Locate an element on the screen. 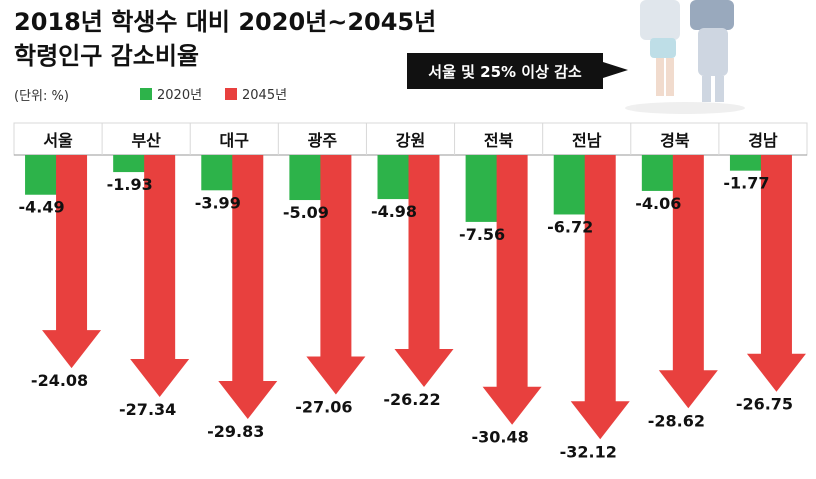  legend-label-2045: 2045년 is located at coordinates (264, 95).